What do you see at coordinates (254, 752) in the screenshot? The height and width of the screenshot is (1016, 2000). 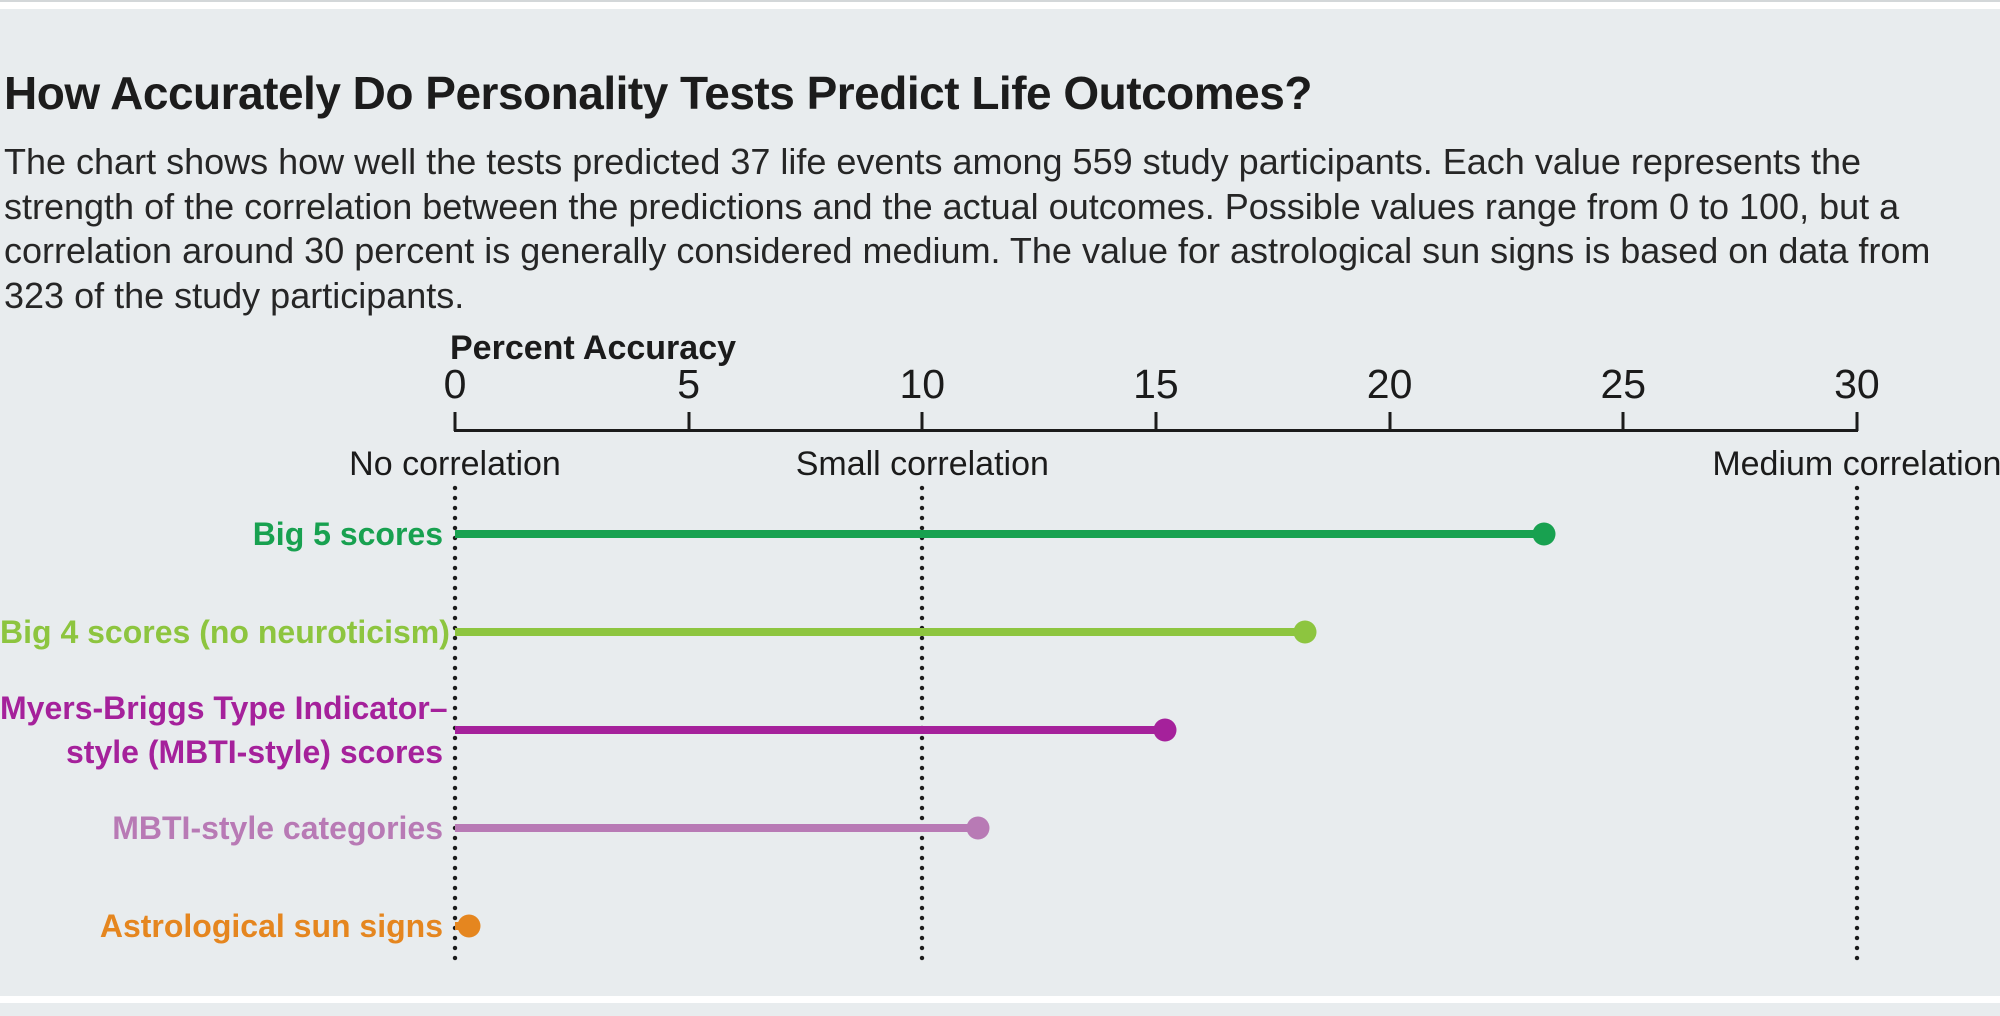 I see `row-label-line: style (MBTI-style) scores` at bounding box center [254, 752].